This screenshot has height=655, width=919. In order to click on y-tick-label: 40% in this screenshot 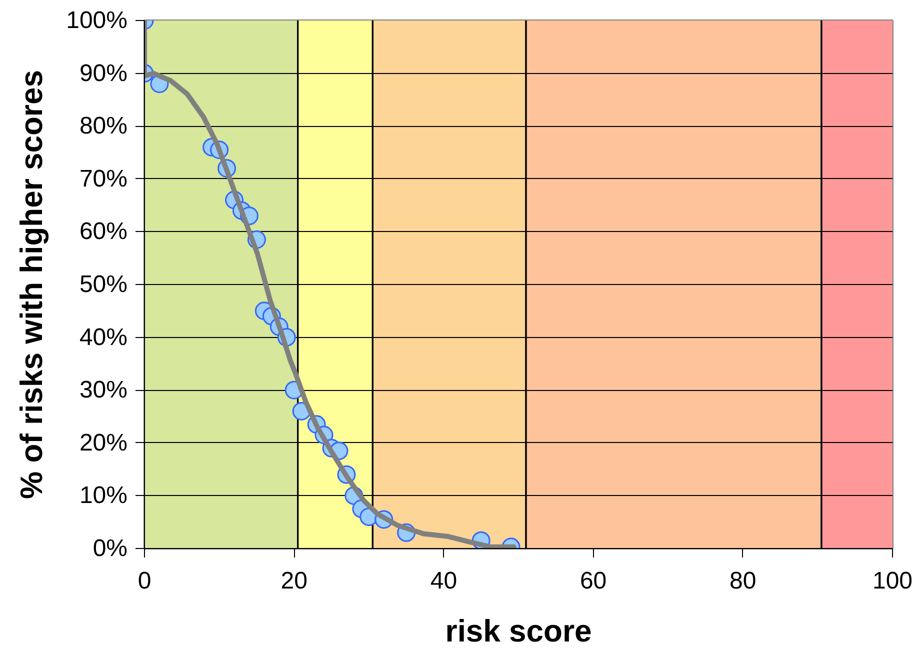, I will do `click(103, 337)`.